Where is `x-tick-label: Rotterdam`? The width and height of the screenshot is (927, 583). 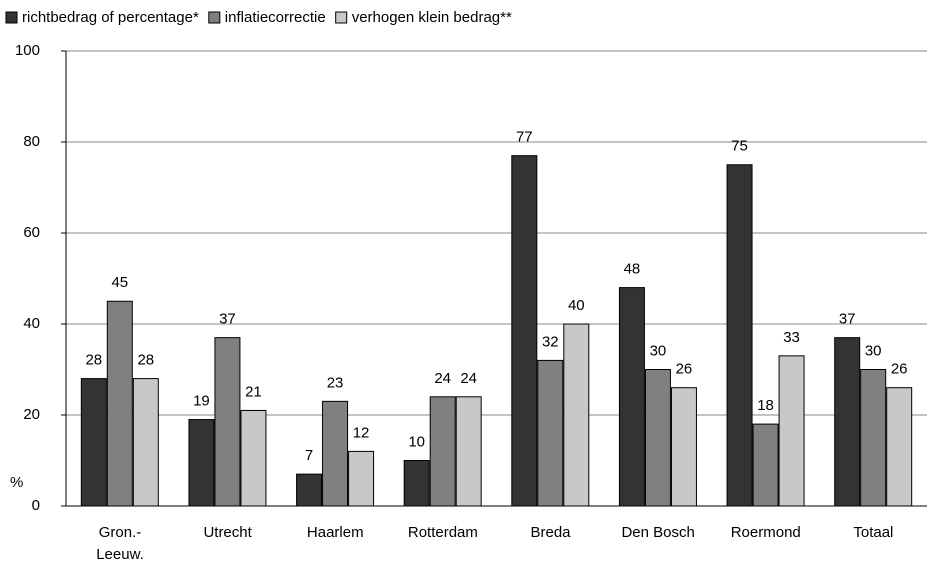
x-tick-label: Rotterdam is located at coordinates (442, 532).